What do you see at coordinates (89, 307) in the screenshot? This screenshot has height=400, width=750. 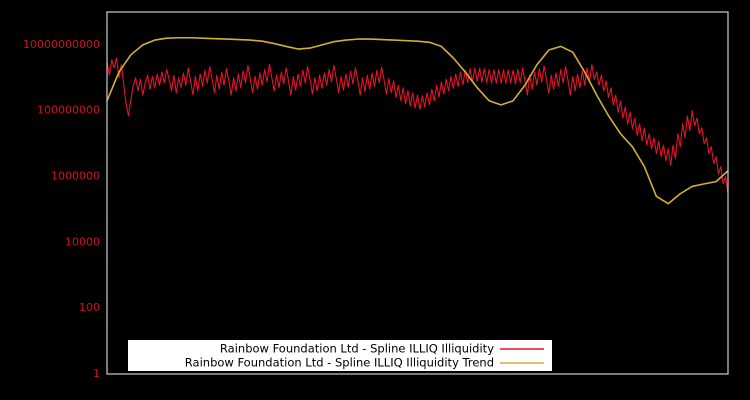 I see `y-axis-tick-label: 100` at bounding box center [89, 307].